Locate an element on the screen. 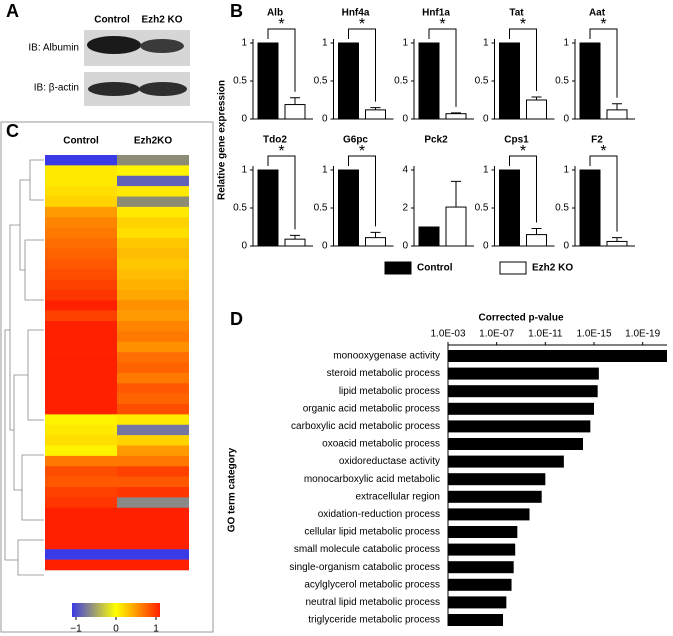  category-label: acylglycerol metabolic process is located at coordinates (372, 584).